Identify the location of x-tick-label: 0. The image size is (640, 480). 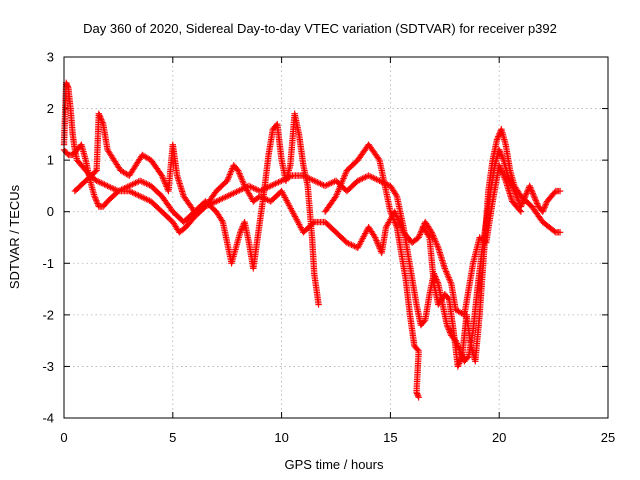
(63, 437).